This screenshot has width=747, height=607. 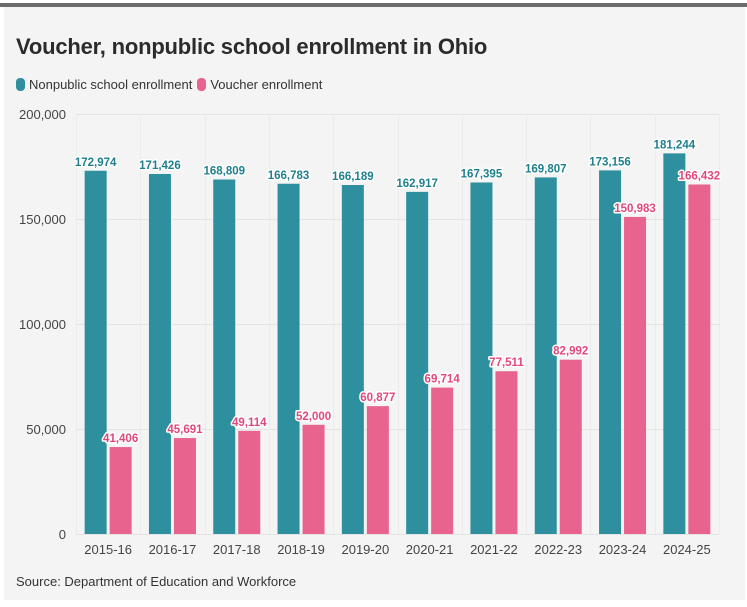 I want to click on legend-label-nonpublic: Nonpublic school enrollment, so click(x=111, y=84).